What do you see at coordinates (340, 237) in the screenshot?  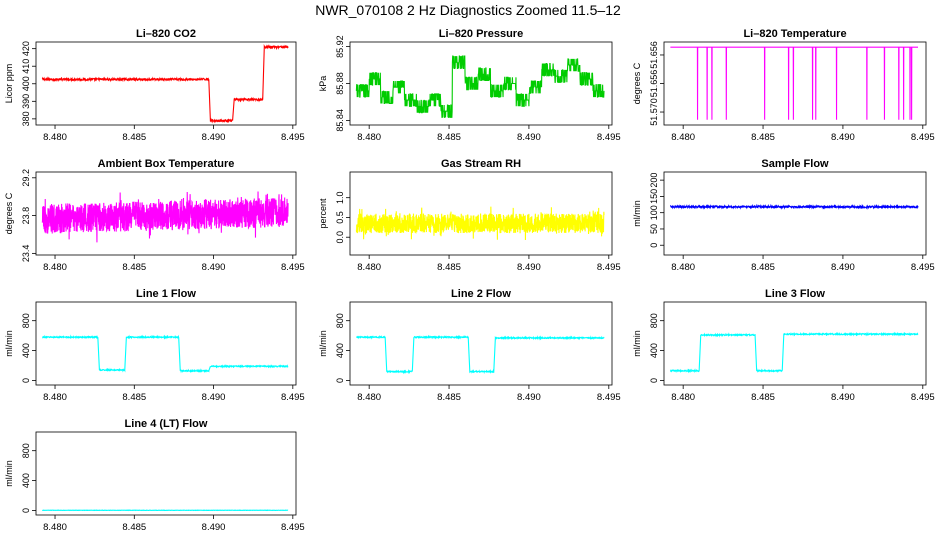 I see `y-tick-label: 0.0` at bounding box center [340, 237].